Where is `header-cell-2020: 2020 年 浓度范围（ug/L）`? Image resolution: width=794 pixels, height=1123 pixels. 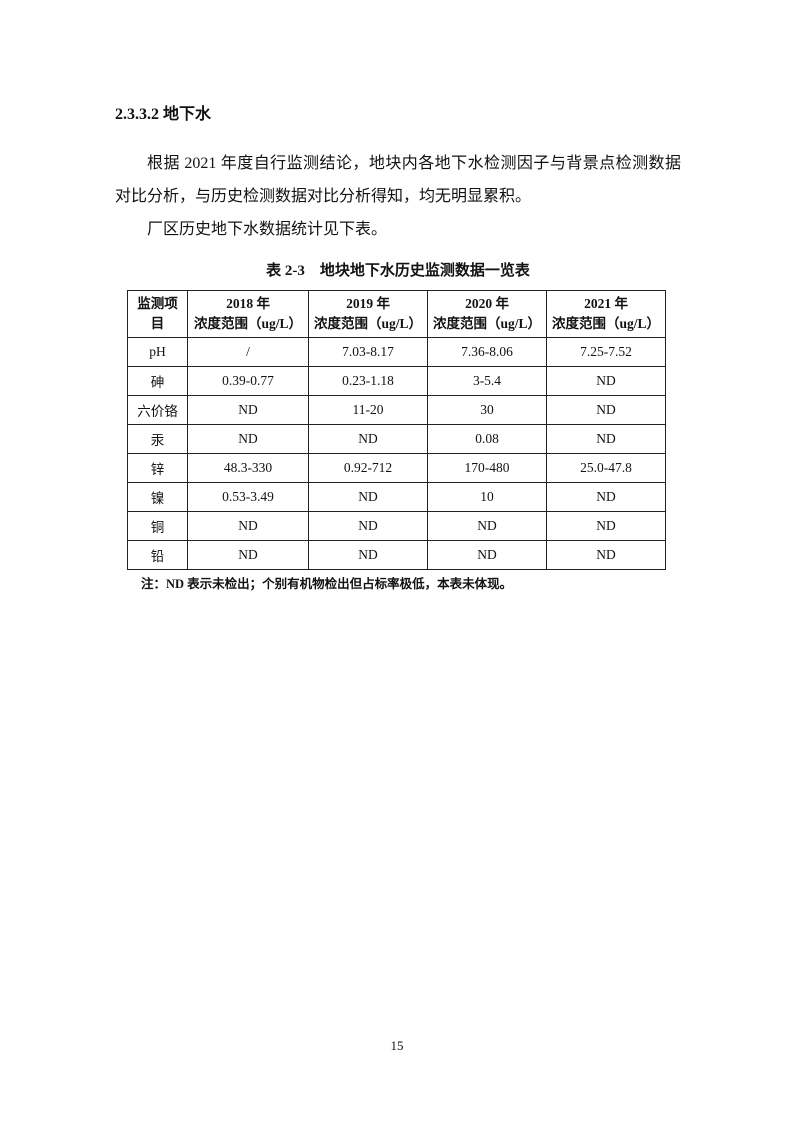 header-cell-2020: 2020 年 浓度范围（ug/L） is located at coordinates (487, 314).